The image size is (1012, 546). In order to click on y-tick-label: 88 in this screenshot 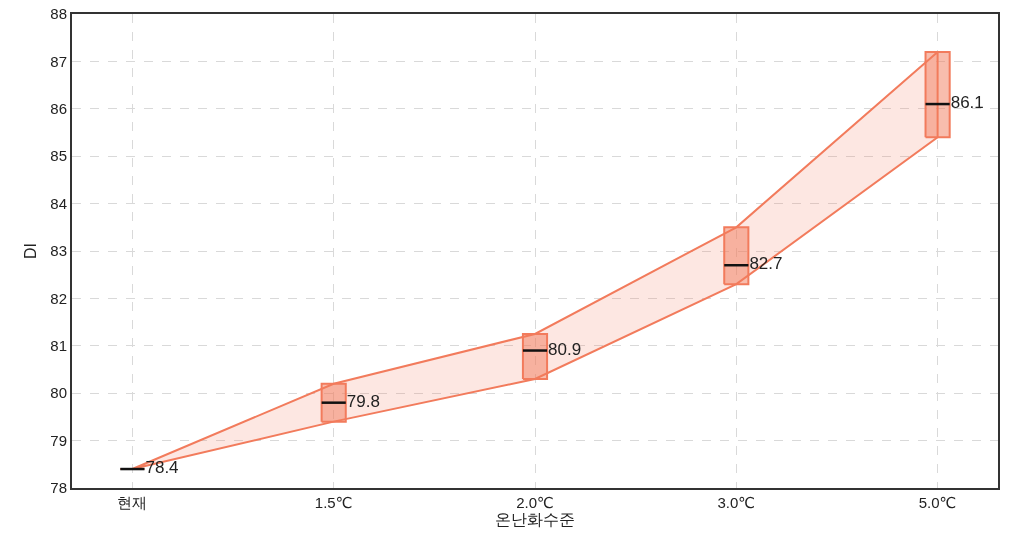, I will do `click(58, 14)`.